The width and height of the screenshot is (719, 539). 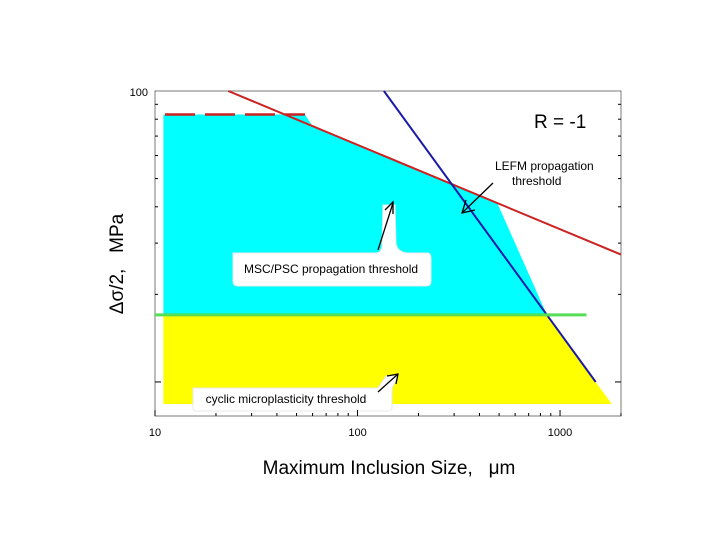 I want to click on lefm-arrow-shaft, so click(x=477, y=198).